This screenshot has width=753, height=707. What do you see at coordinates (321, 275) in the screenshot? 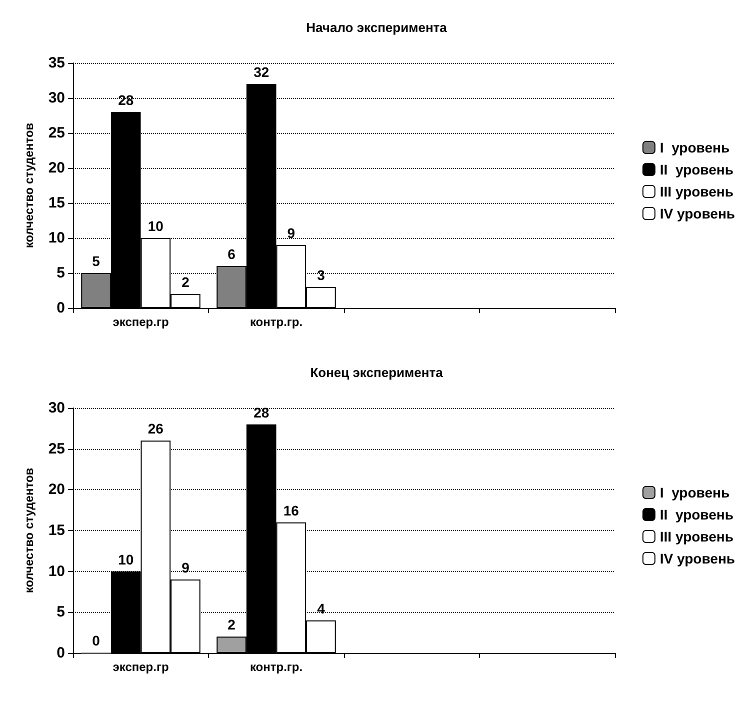
I see `data-label: 3` at bounding box center [321, 275].